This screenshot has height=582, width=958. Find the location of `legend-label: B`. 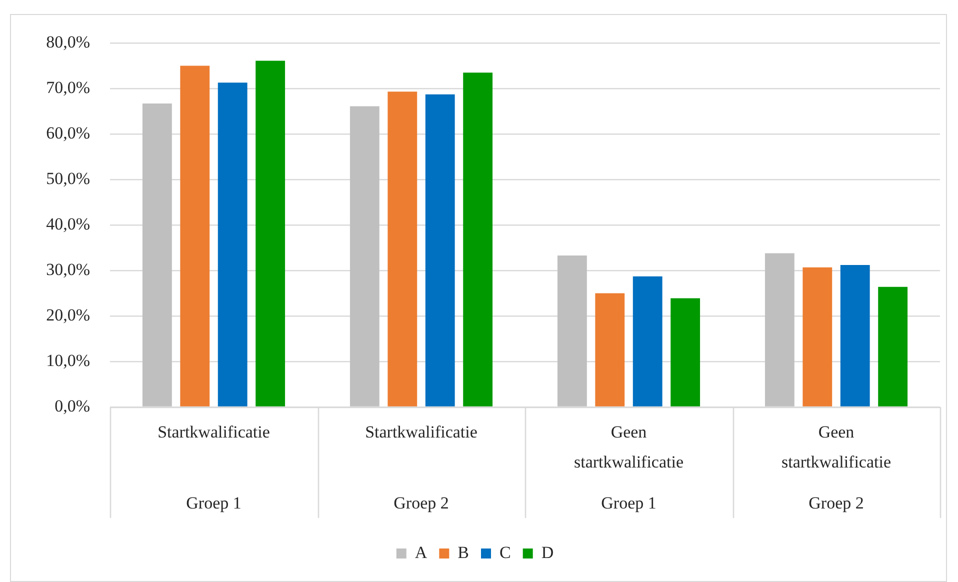

legend-label: B is located at coordinates (464, 552).